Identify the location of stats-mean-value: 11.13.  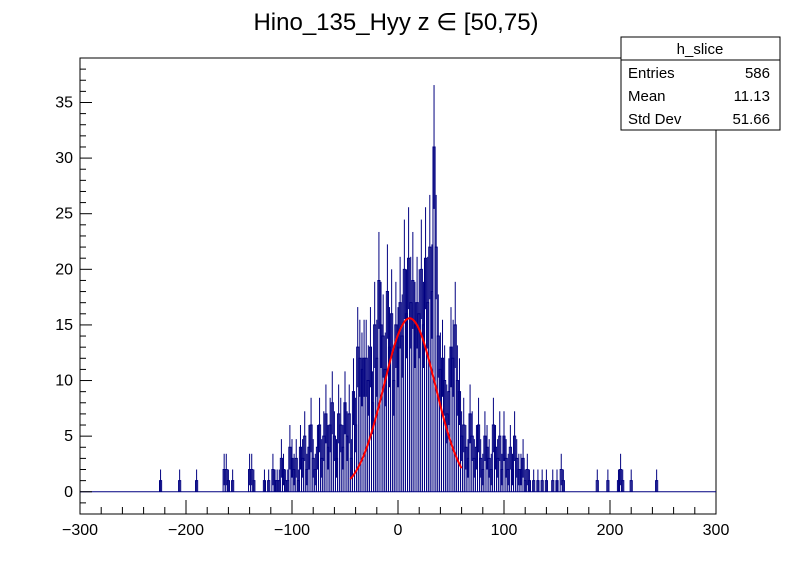
(752, 96).